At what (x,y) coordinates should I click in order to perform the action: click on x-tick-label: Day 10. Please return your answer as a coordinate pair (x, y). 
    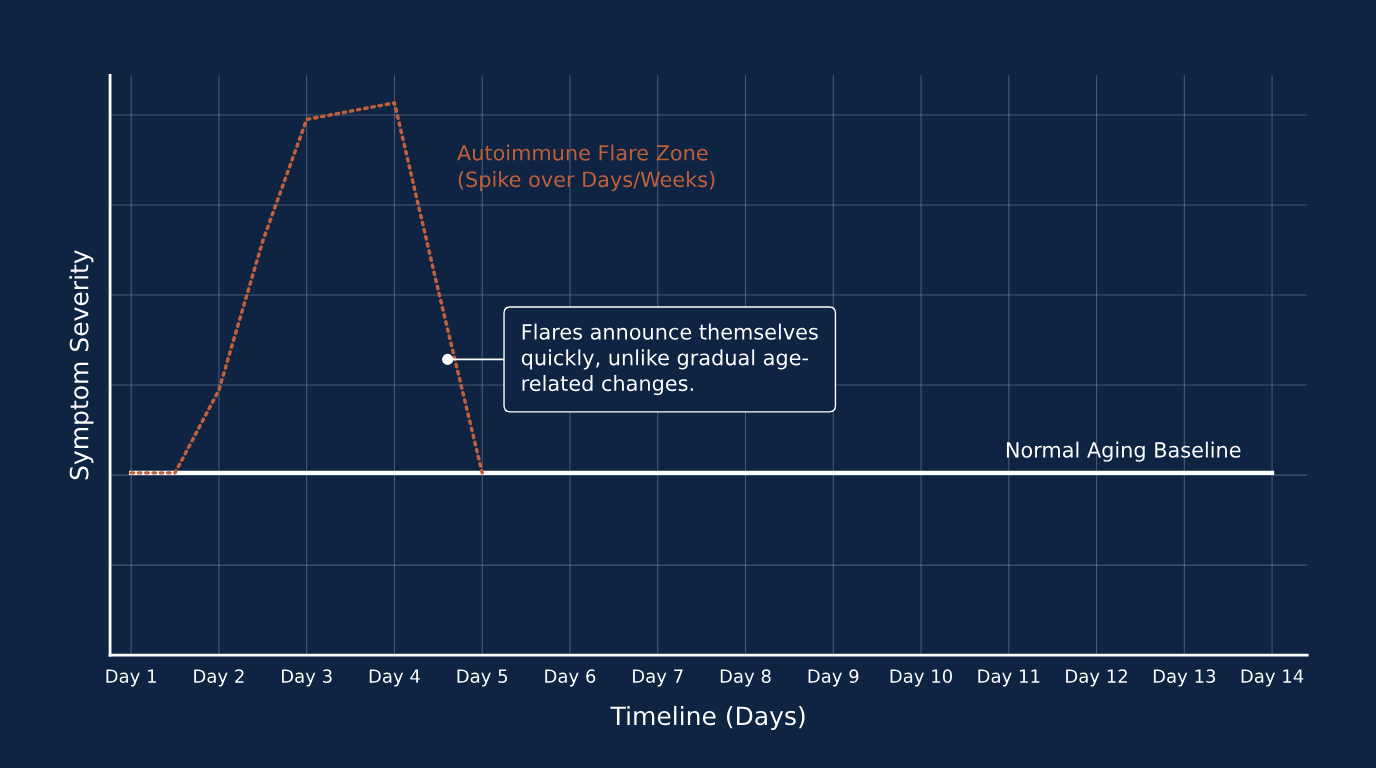
    Looking at the image, I should click on (921, 678).